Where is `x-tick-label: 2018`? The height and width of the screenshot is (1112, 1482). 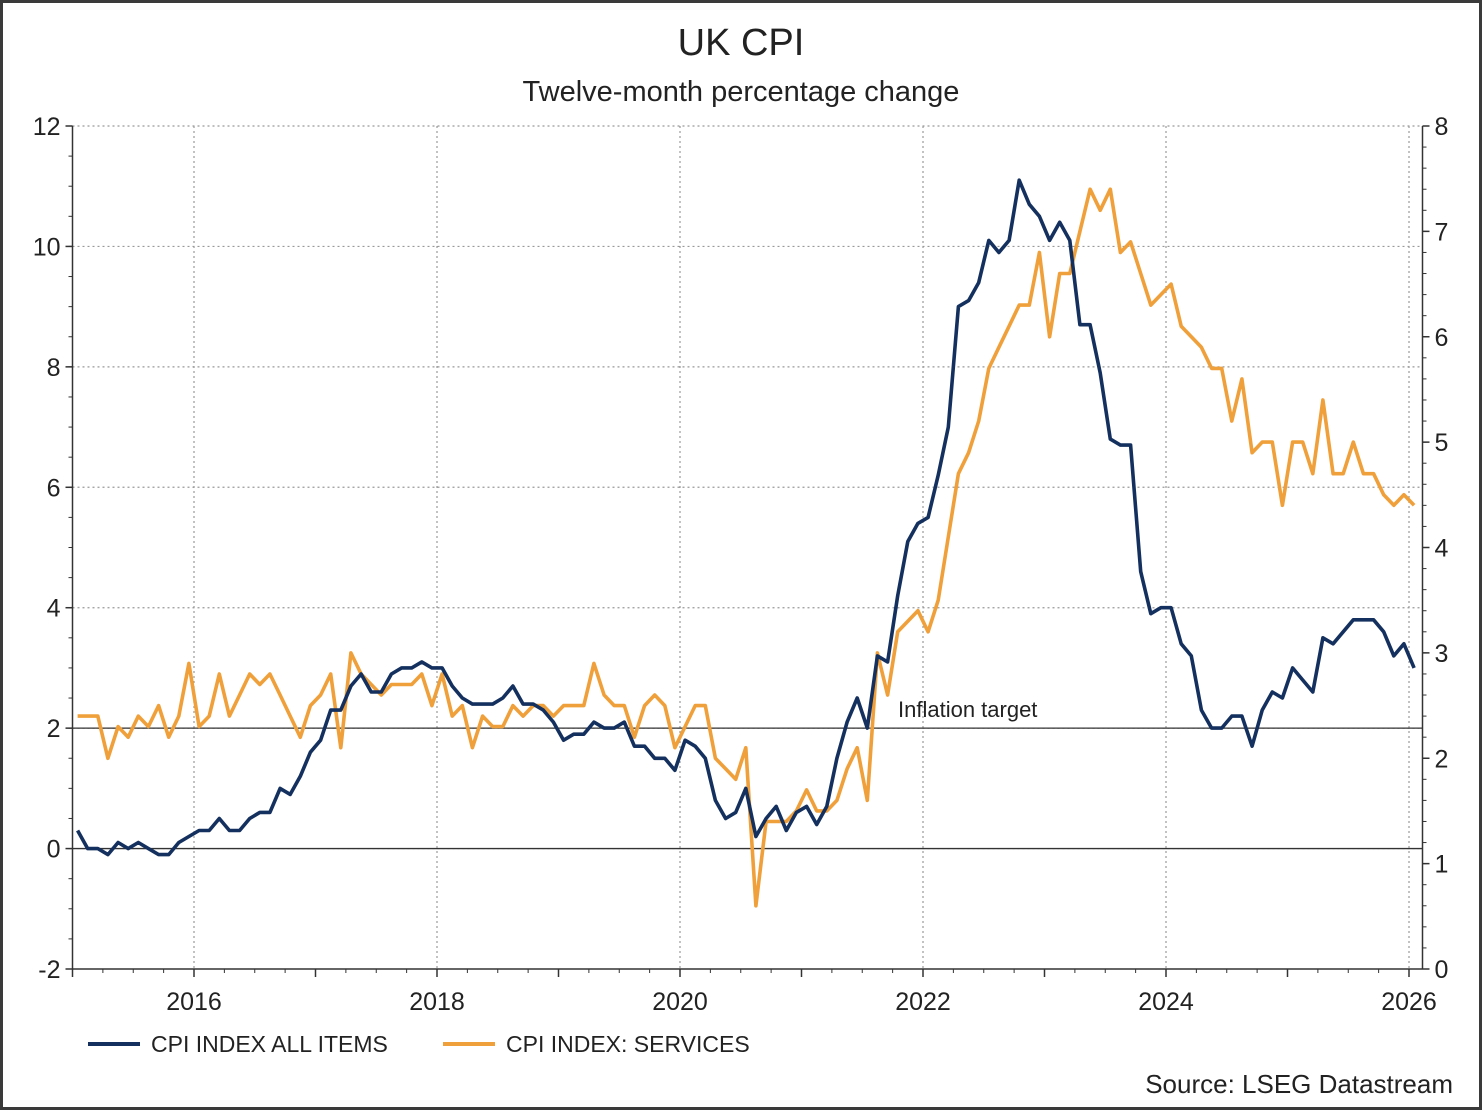 x-tick-label: 2018 is located at coordinates (437, 1002).